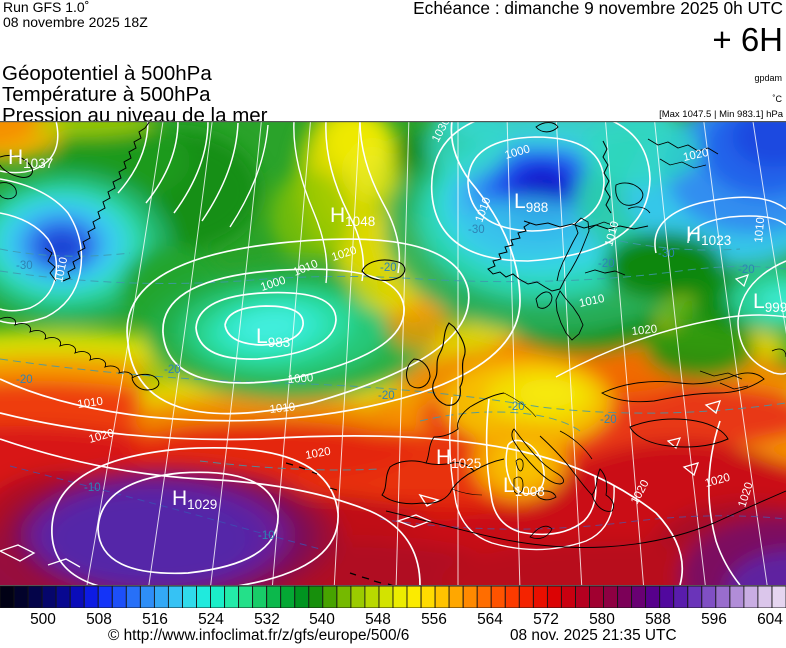  I want to click on svg-text: 1000, so click(300, 379).